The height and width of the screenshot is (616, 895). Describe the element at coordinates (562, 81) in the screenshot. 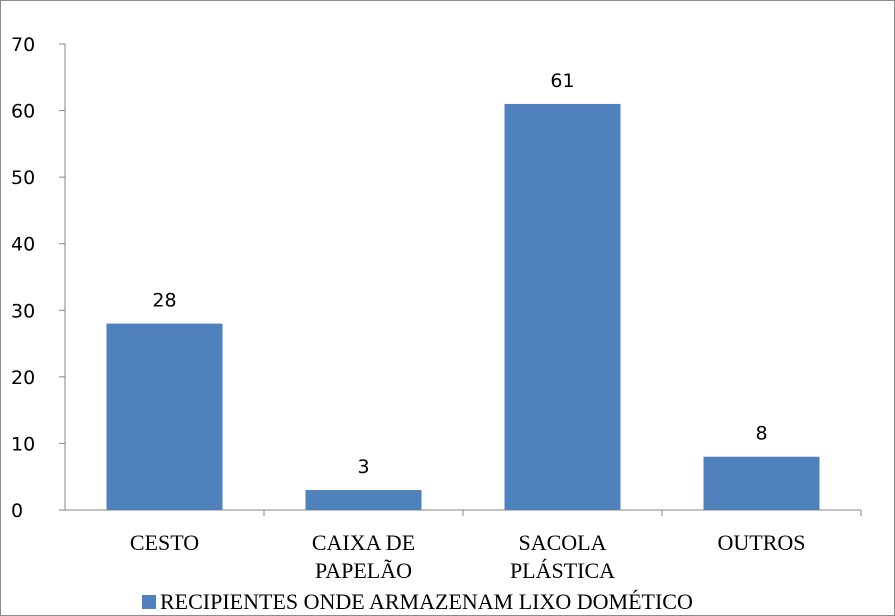

I see `data-label: 61` at that location.